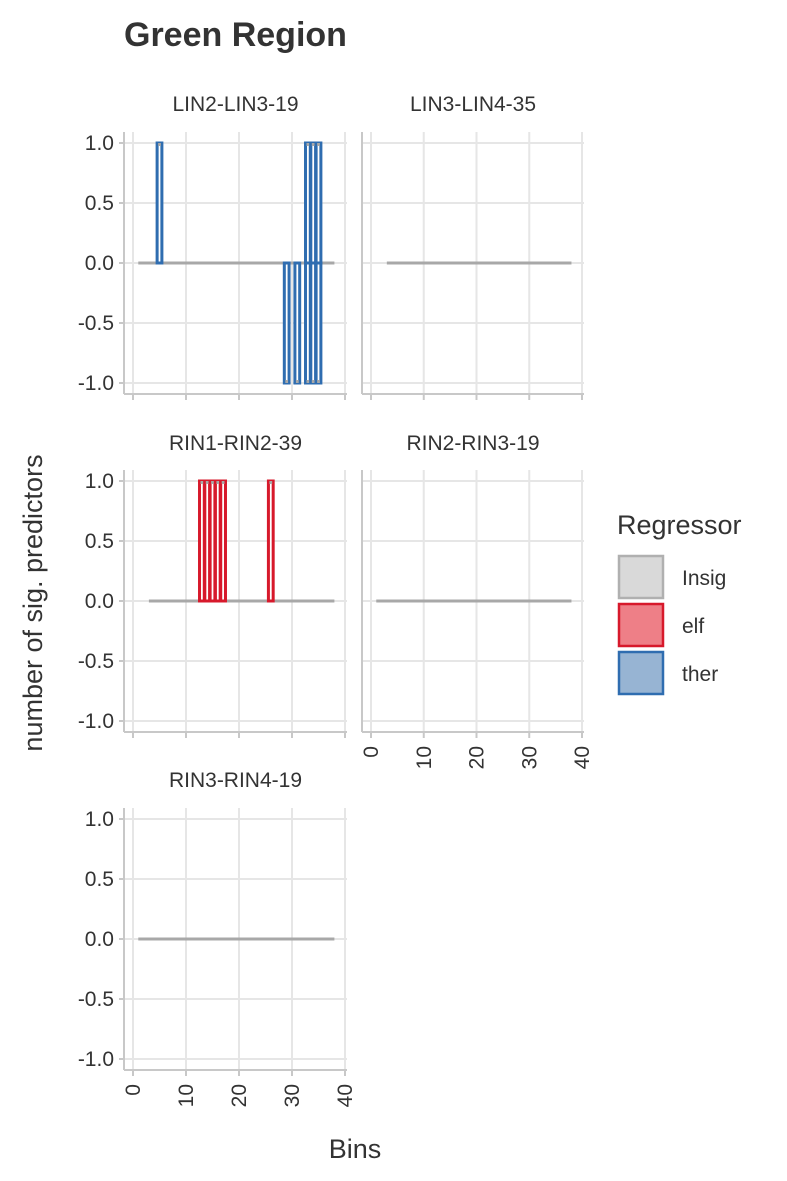  I want to click on legend-title: Regressor, so click(679, 525).